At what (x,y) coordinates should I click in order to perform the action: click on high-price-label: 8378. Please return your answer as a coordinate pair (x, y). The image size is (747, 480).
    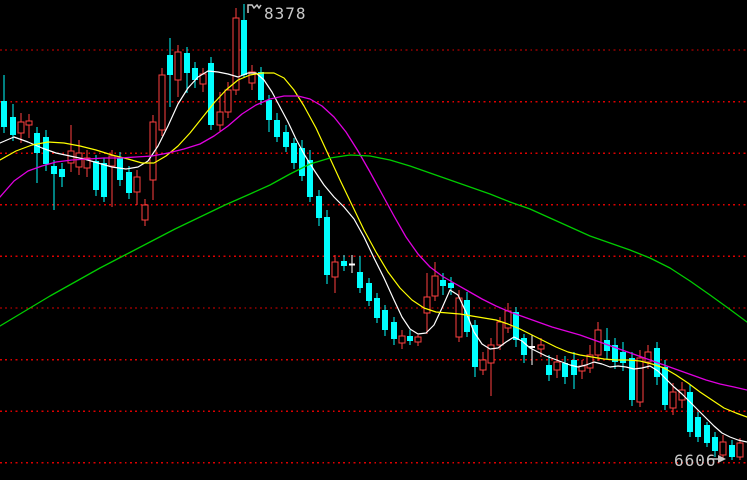
    Looking at the image, I should click on (285, 13).